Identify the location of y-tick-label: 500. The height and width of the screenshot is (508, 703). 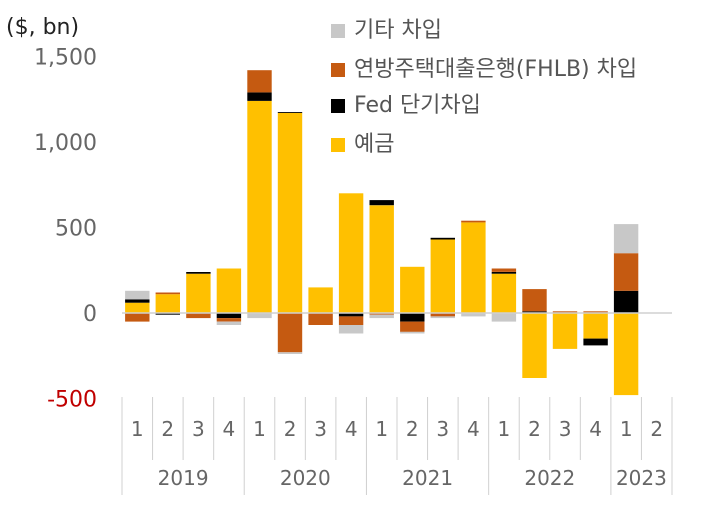
(76, 229).